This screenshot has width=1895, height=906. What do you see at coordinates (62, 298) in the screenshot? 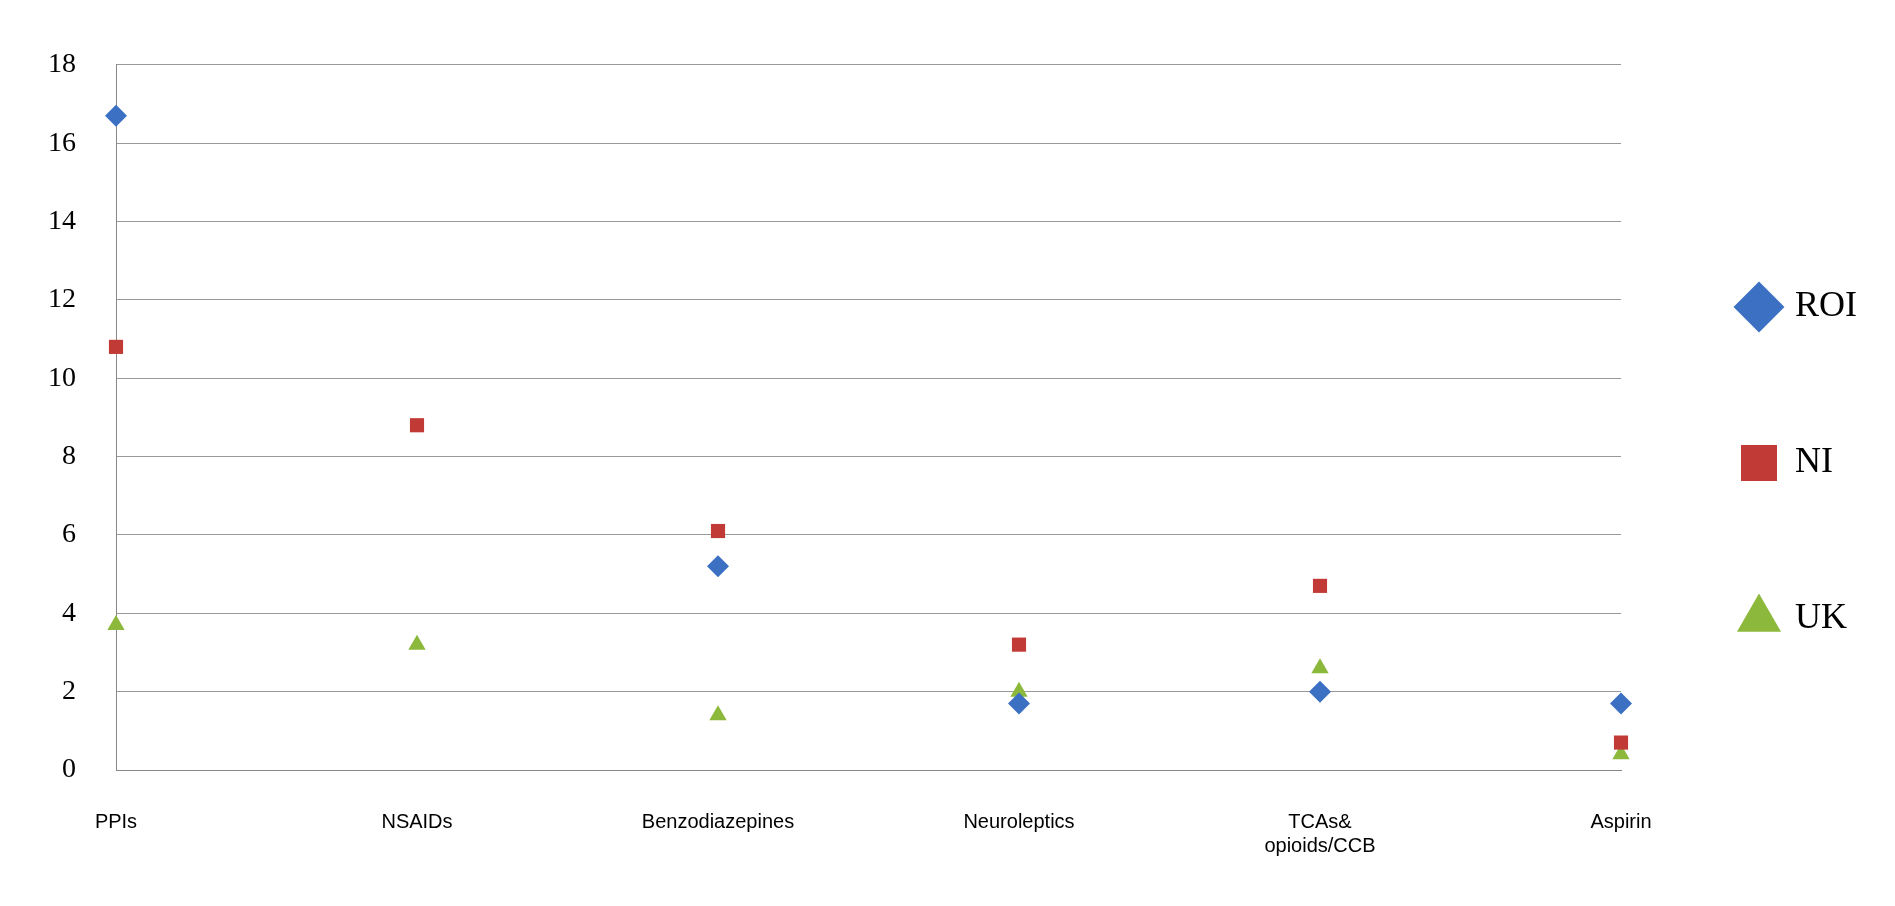
I see `y-tick-label: 12` at bounding box center [62, 298].